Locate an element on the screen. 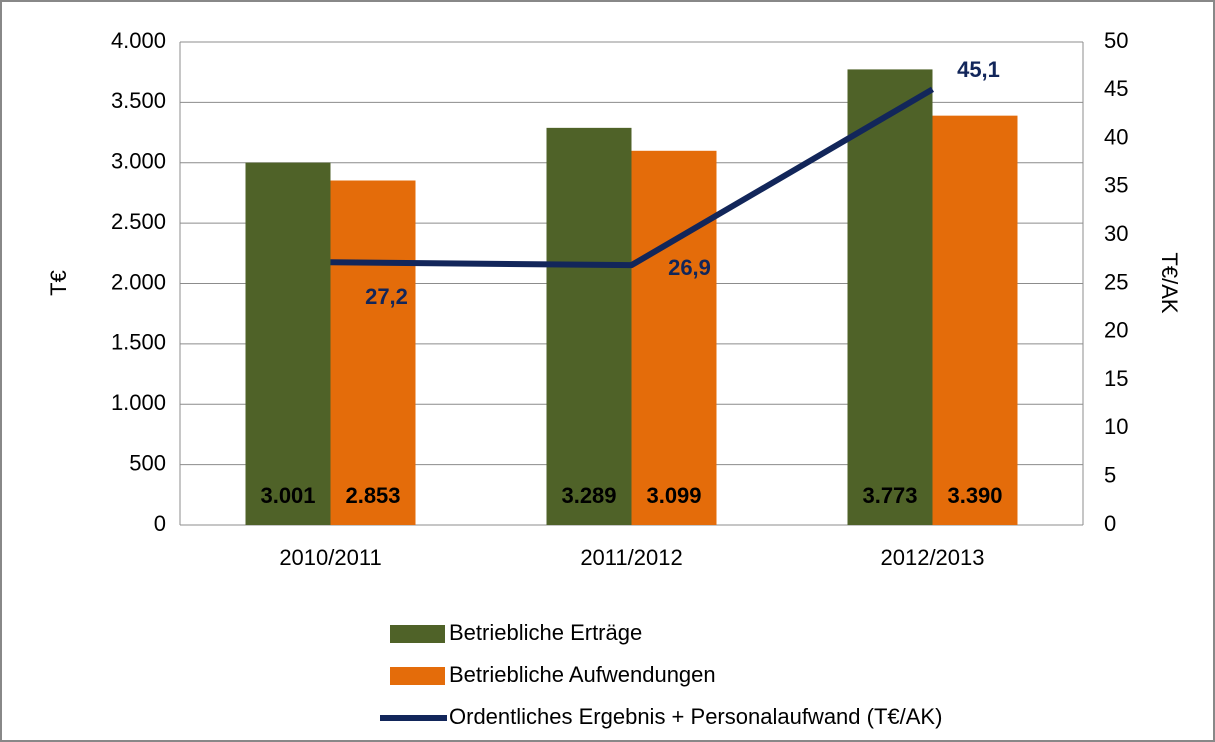 The image size is (1215, 742). x-tick-label: 2010/2011 is located at coordinates (330, 557).